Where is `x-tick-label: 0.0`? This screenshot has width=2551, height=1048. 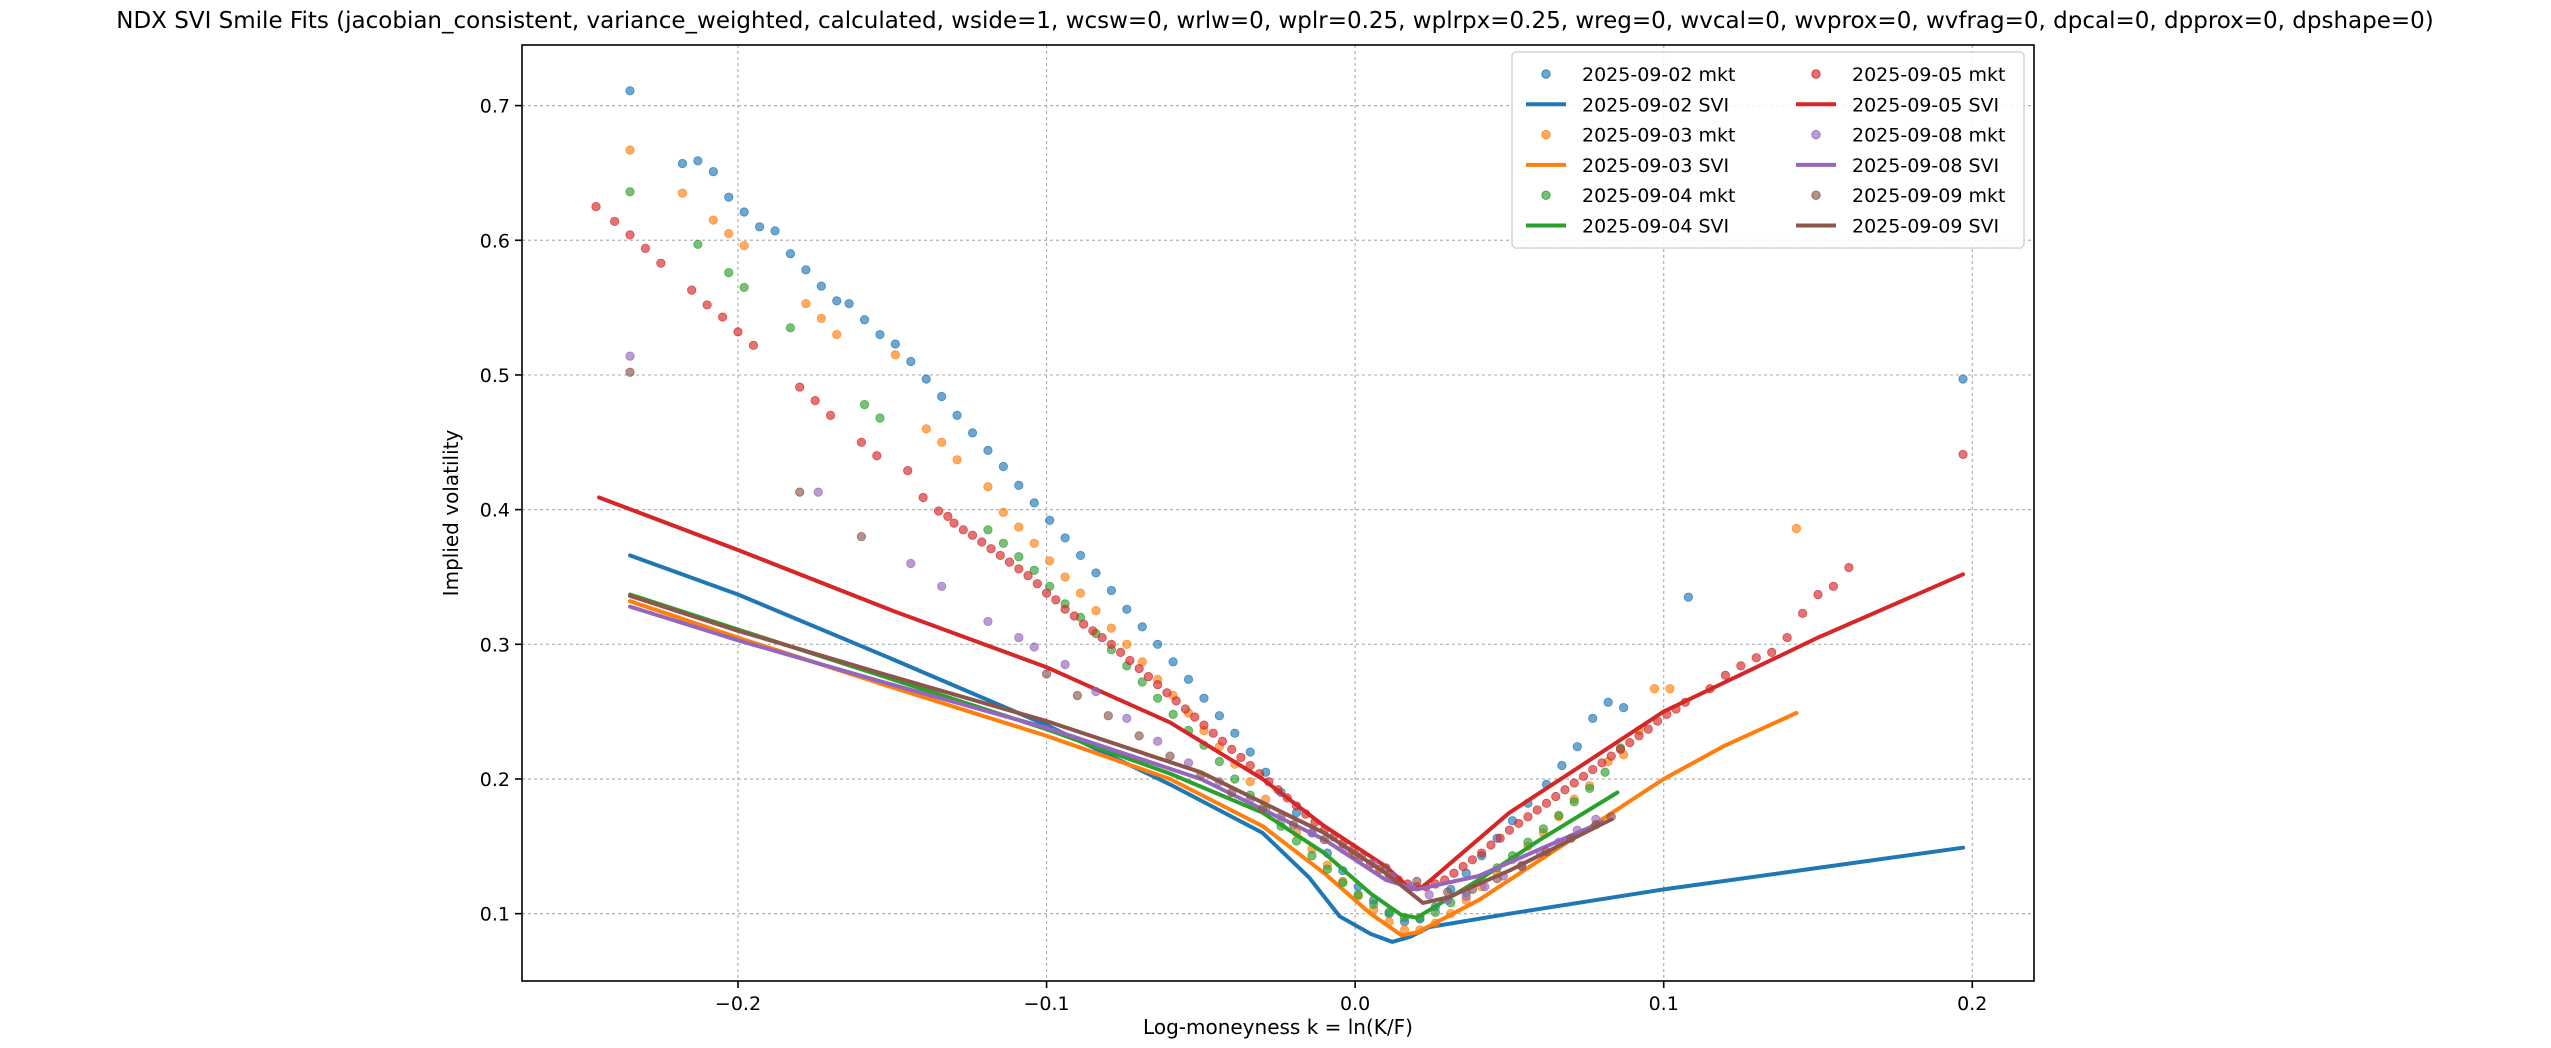 x-tick-label: 0.0 is located at coordinates (1355, 1004).